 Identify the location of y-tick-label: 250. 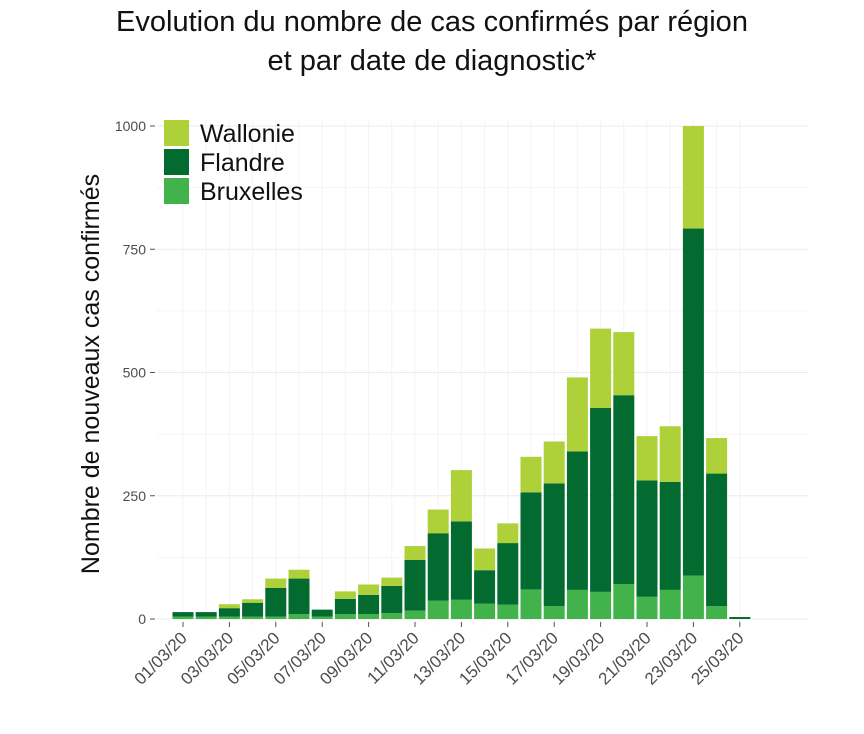
(135, 496).